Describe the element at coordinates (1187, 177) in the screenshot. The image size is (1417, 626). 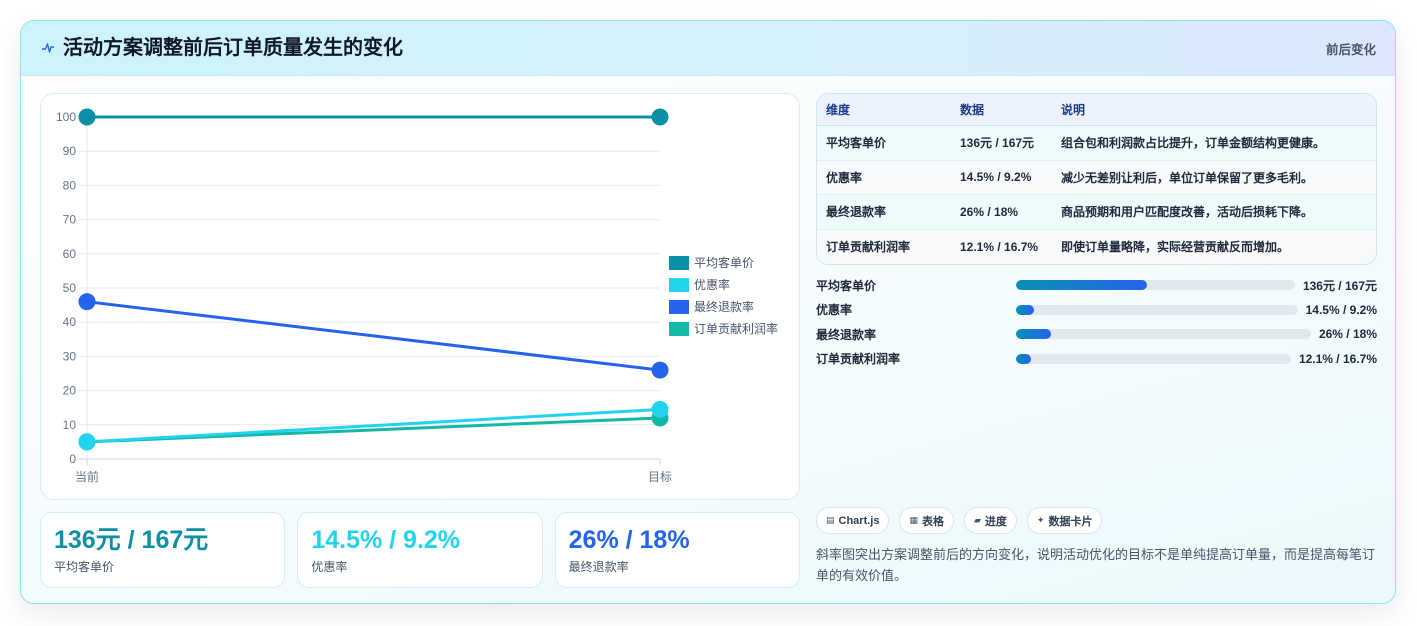
I see `table-cell-note: 减少无差别让利后，单位订单保留了更多毛利。` at that location.